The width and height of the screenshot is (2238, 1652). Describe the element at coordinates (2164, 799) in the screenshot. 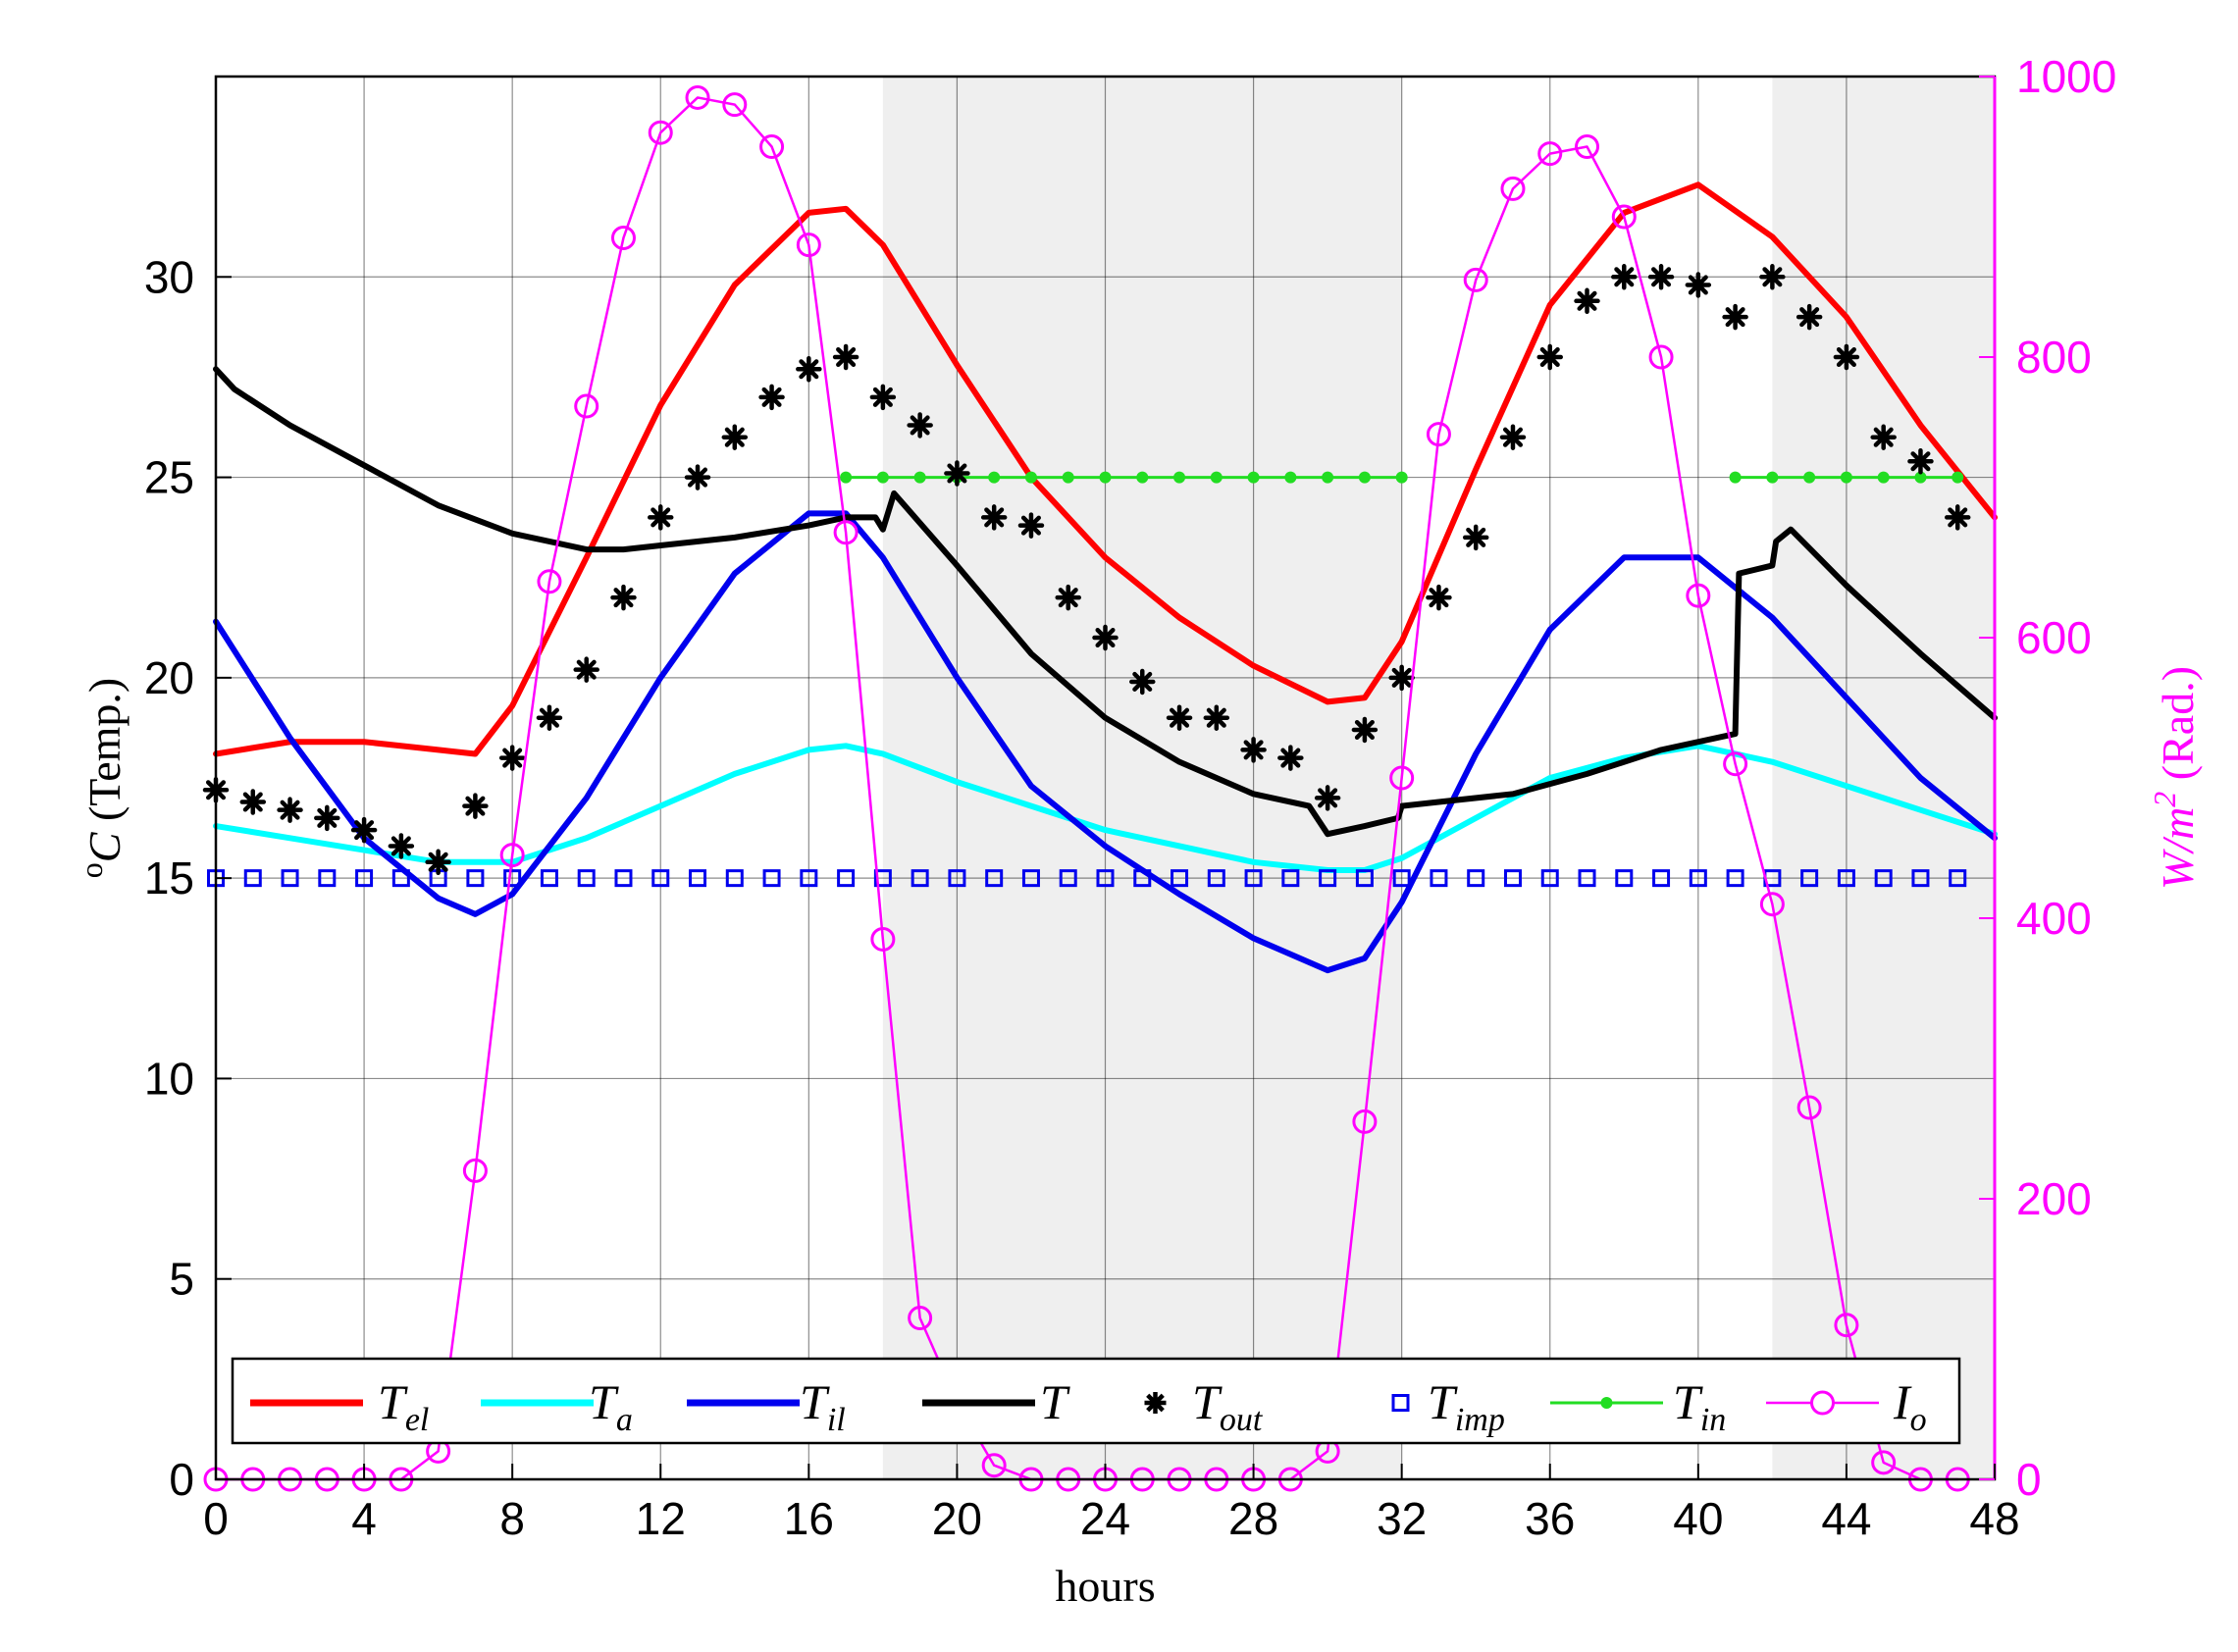

I see `right-y-label-superscript: 2` at that location.